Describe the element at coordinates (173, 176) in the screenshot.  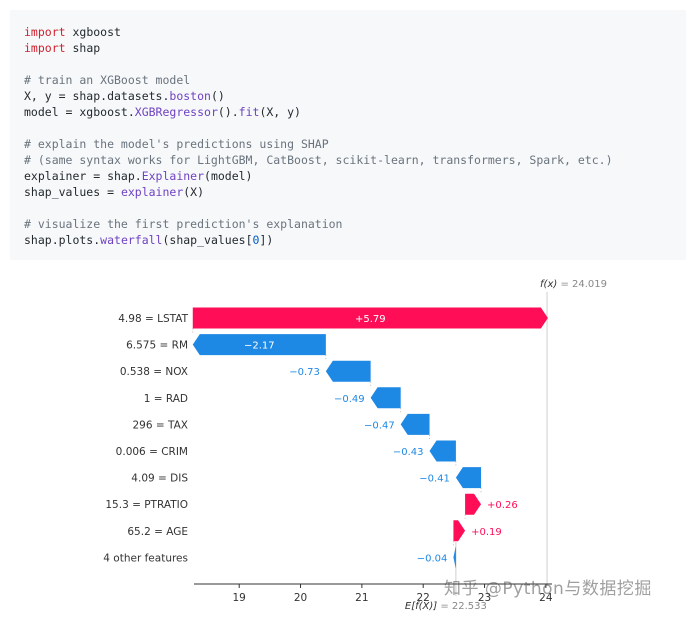
I see `code-token: Explainer` at that location.